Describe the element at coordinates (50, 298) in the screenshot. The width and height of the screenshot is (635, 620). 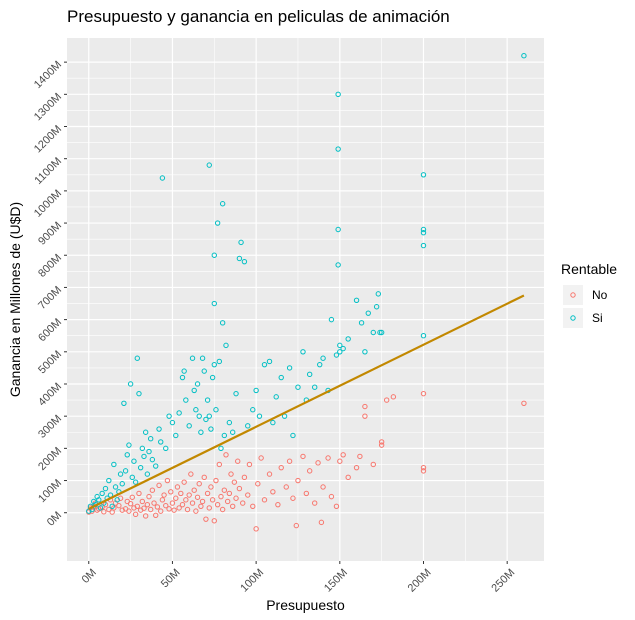
I see `y-tick-label: 700M` at that location.